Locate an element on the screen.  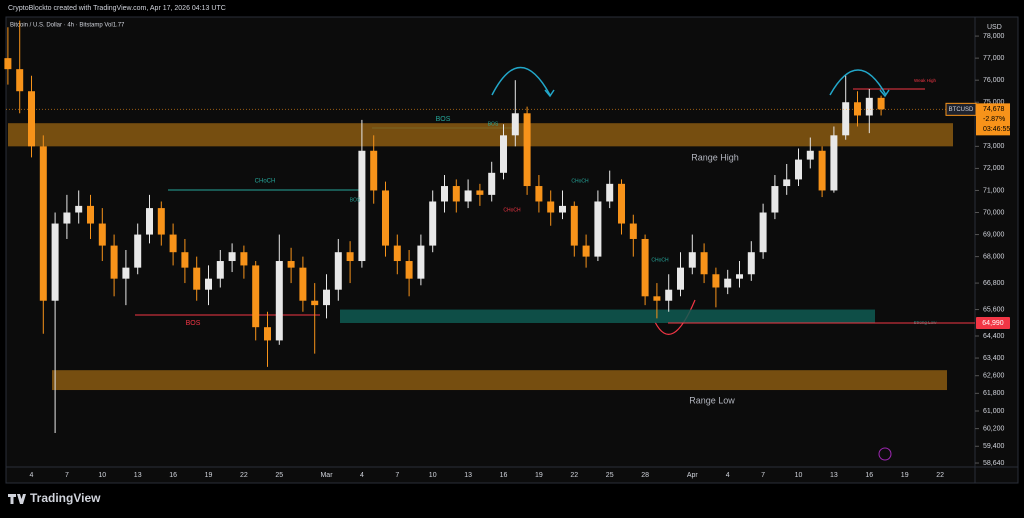
y-tick-label: 61,800 is located at coordinates (994, 393).